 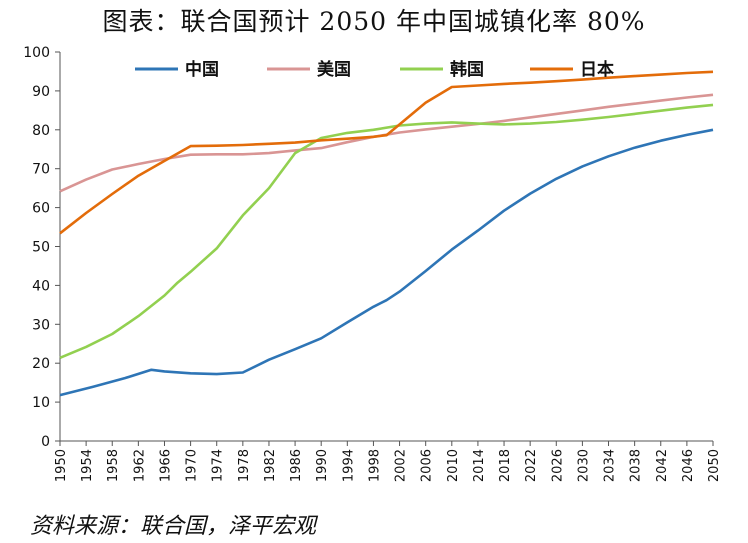 What do you see at coordinates (244, 465) in the screenshot?
I see `x-tick-label: 1978` at bounding box center [244, 465].